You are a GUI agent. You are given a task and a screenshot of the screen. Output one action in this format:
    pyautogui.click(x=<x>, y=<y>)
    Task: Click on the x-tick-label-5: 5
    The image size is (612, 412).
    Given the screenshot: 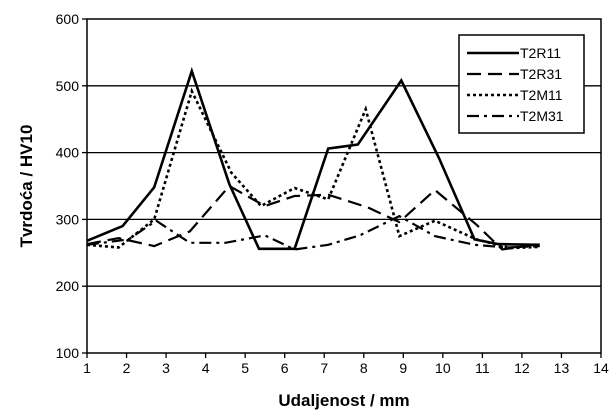 What is the action you would take?
    pyautogui.click(x=245, y=368)
    